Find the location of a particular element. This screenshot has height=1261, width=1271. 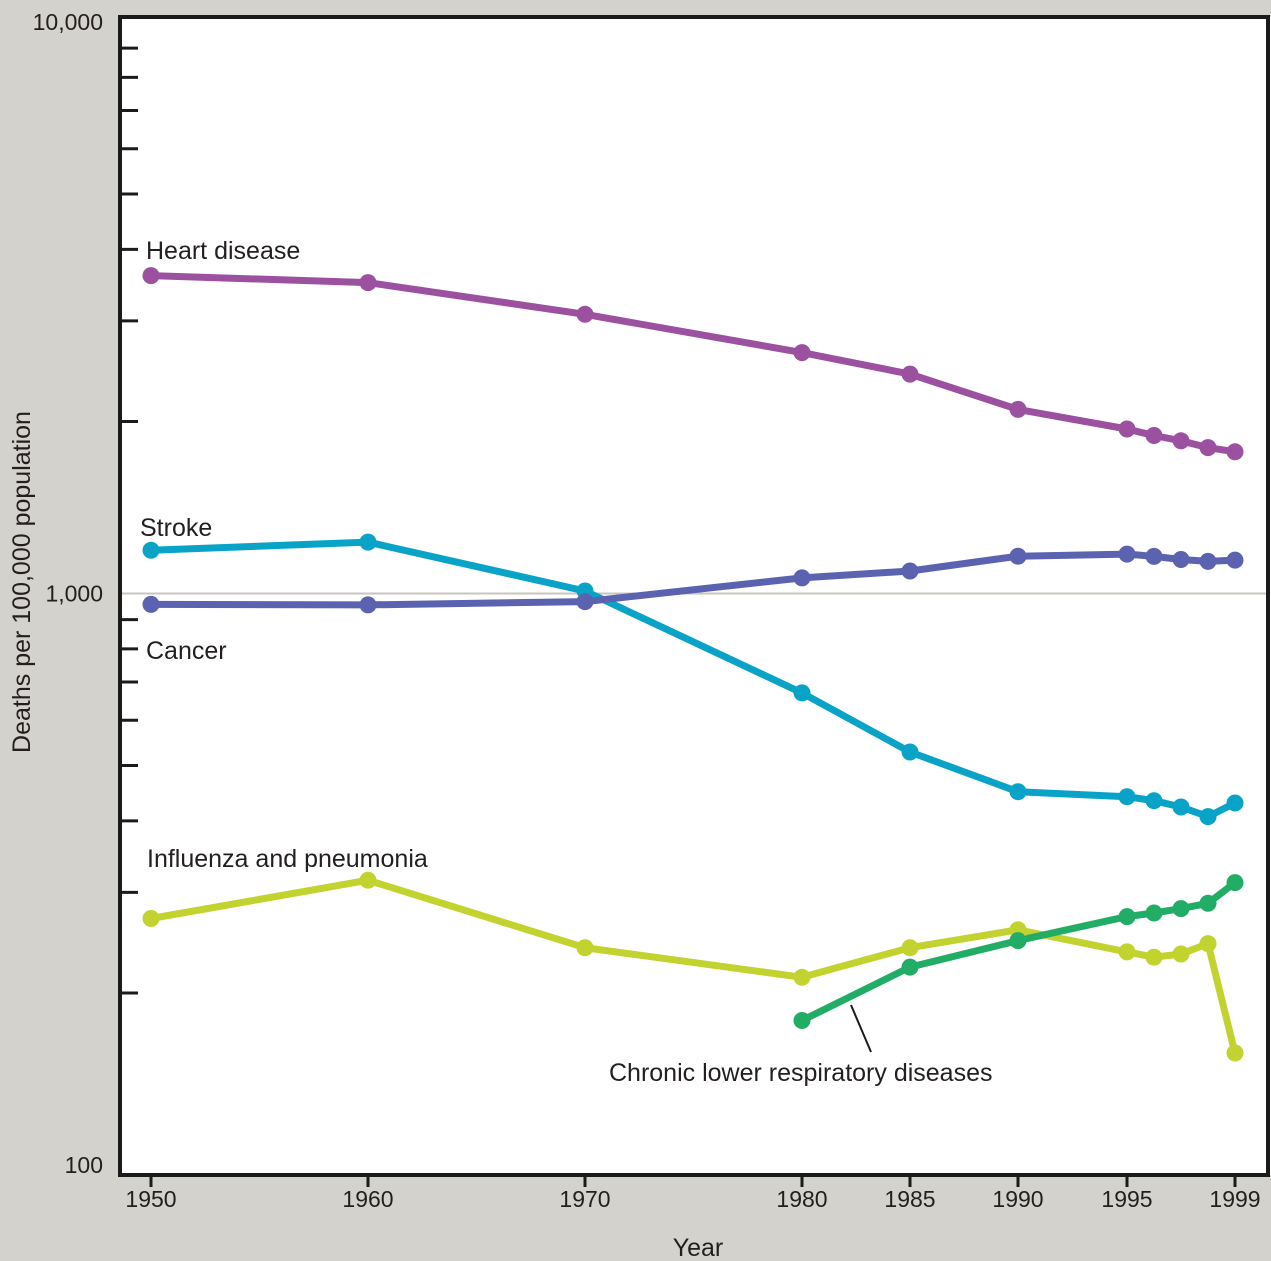

data-point-stroke-1997 is located at coordinates (1181, 807).